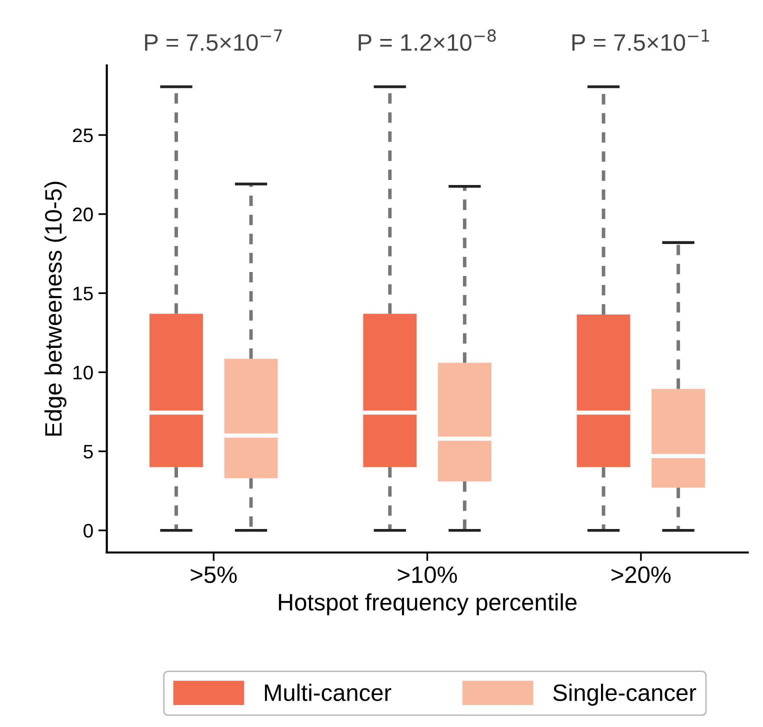  I want to click on x-axis-title: Hotspot frequency percentile, so click(427, 604).